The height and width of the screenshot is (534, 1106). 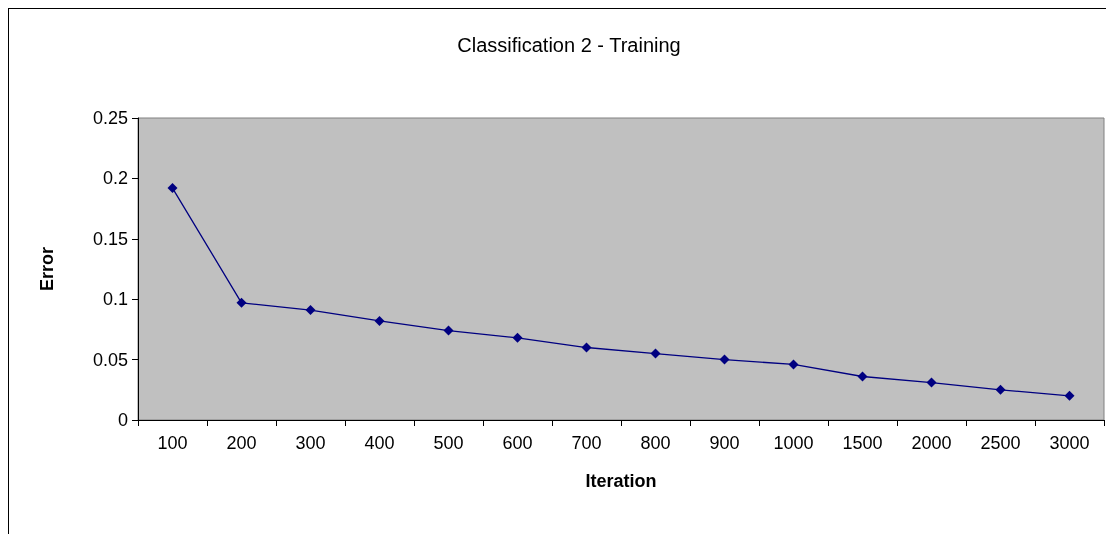 What do you see at coordinates (172, 443) in the screenshot?
I see `x-tick-label: 100` at bounding box center [172, 443].